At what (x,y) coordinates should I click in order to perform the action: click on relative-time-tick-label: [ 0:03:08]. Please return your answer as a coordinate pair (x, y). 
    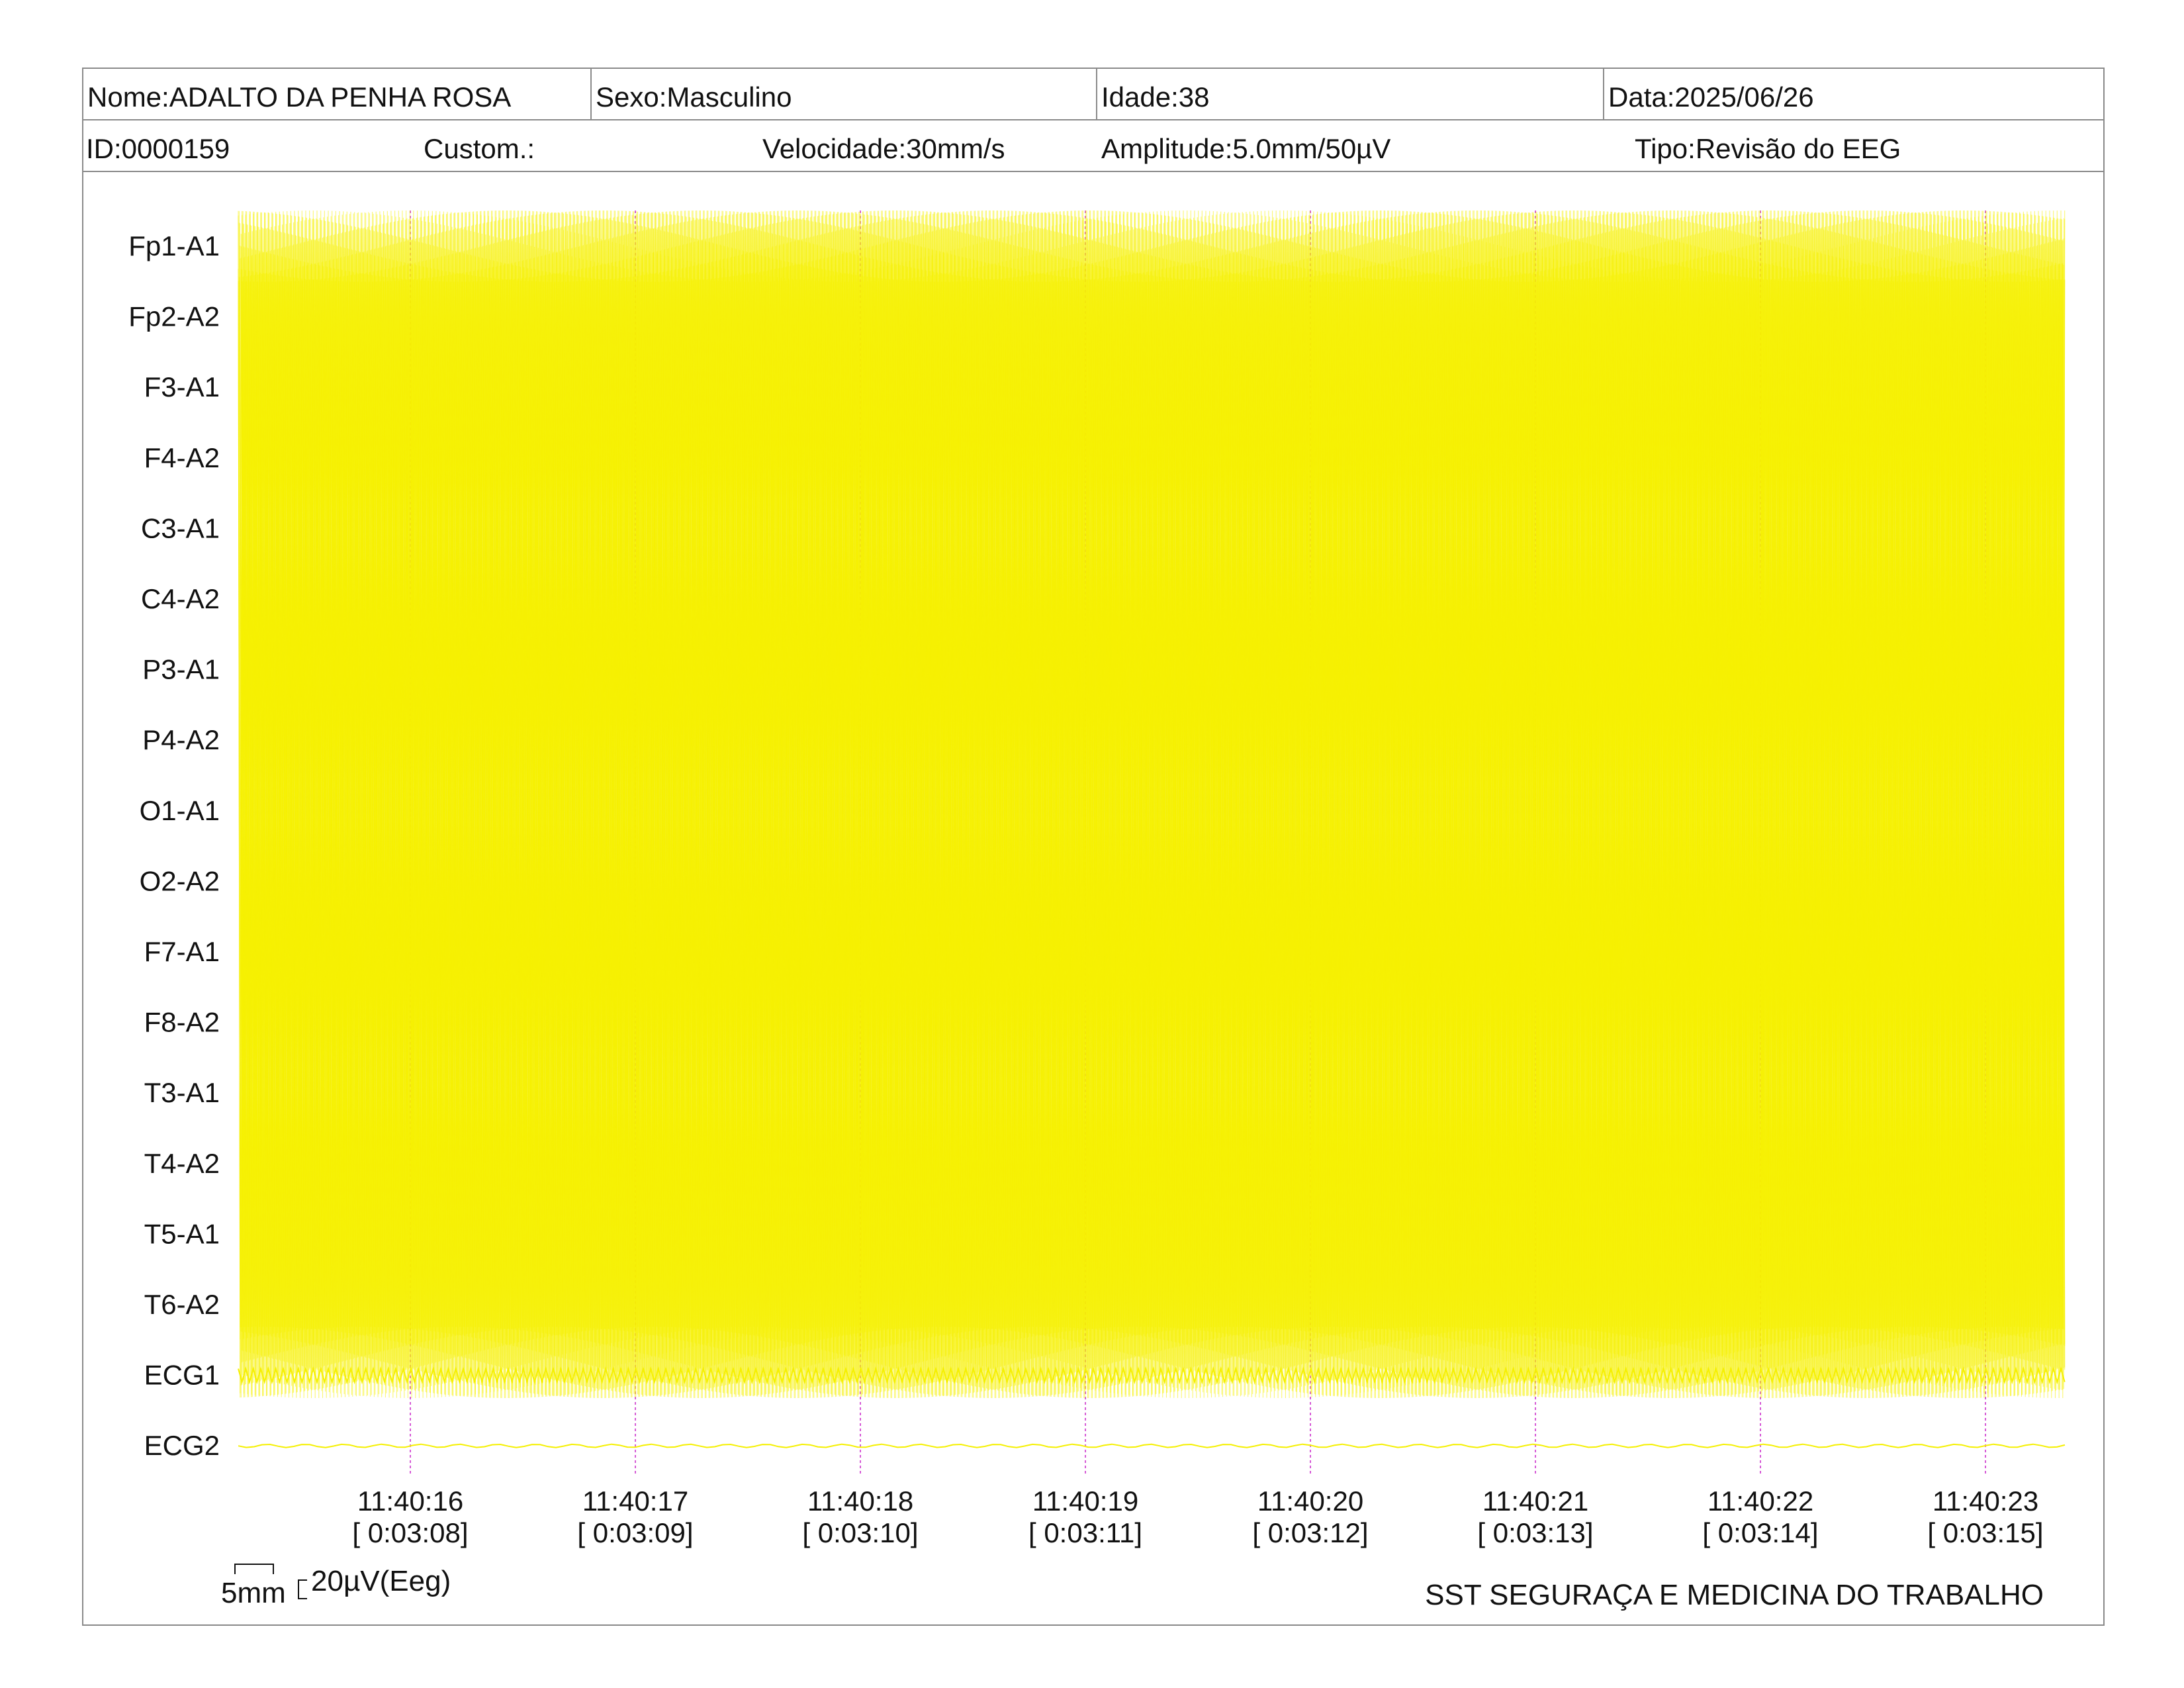
    Looking at the image, I should click on (410, 1532).